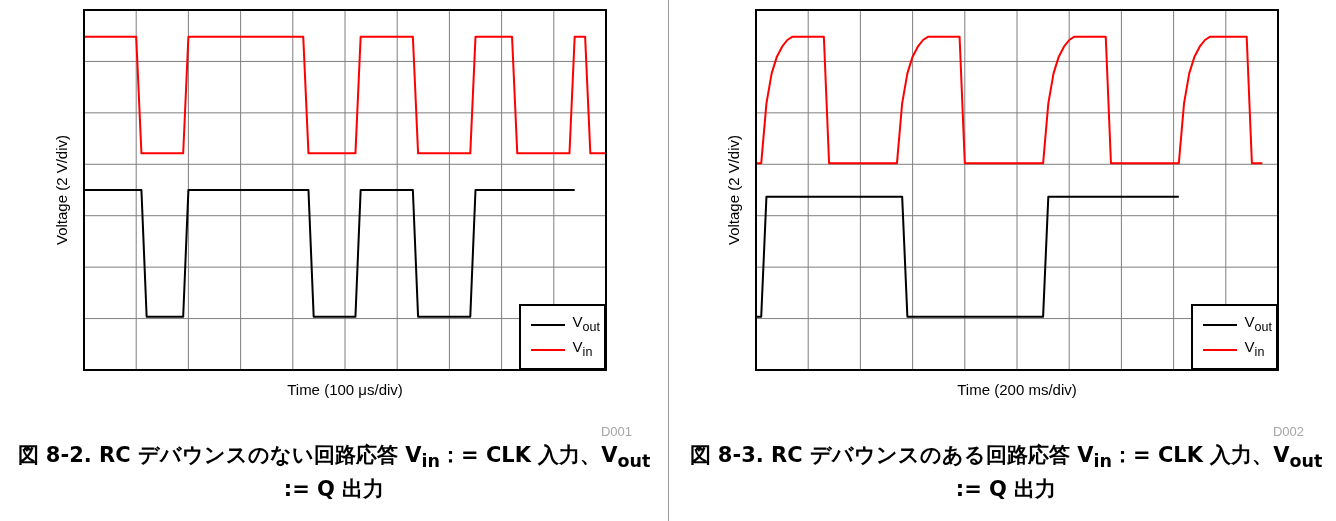 Image resolution: width=1336 pixels, height=521 pixels. I want to click on chart-title: 図 8-2. RC デバウンスのない回路応答 V$_{in}$：= CLK 入力、V$_{out}$ := Q 出力, so click(334, 472).